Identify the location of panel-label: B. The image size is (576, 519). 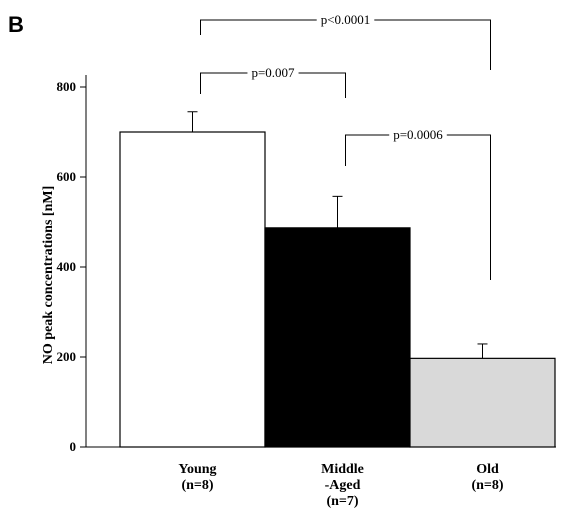
(16, 24).